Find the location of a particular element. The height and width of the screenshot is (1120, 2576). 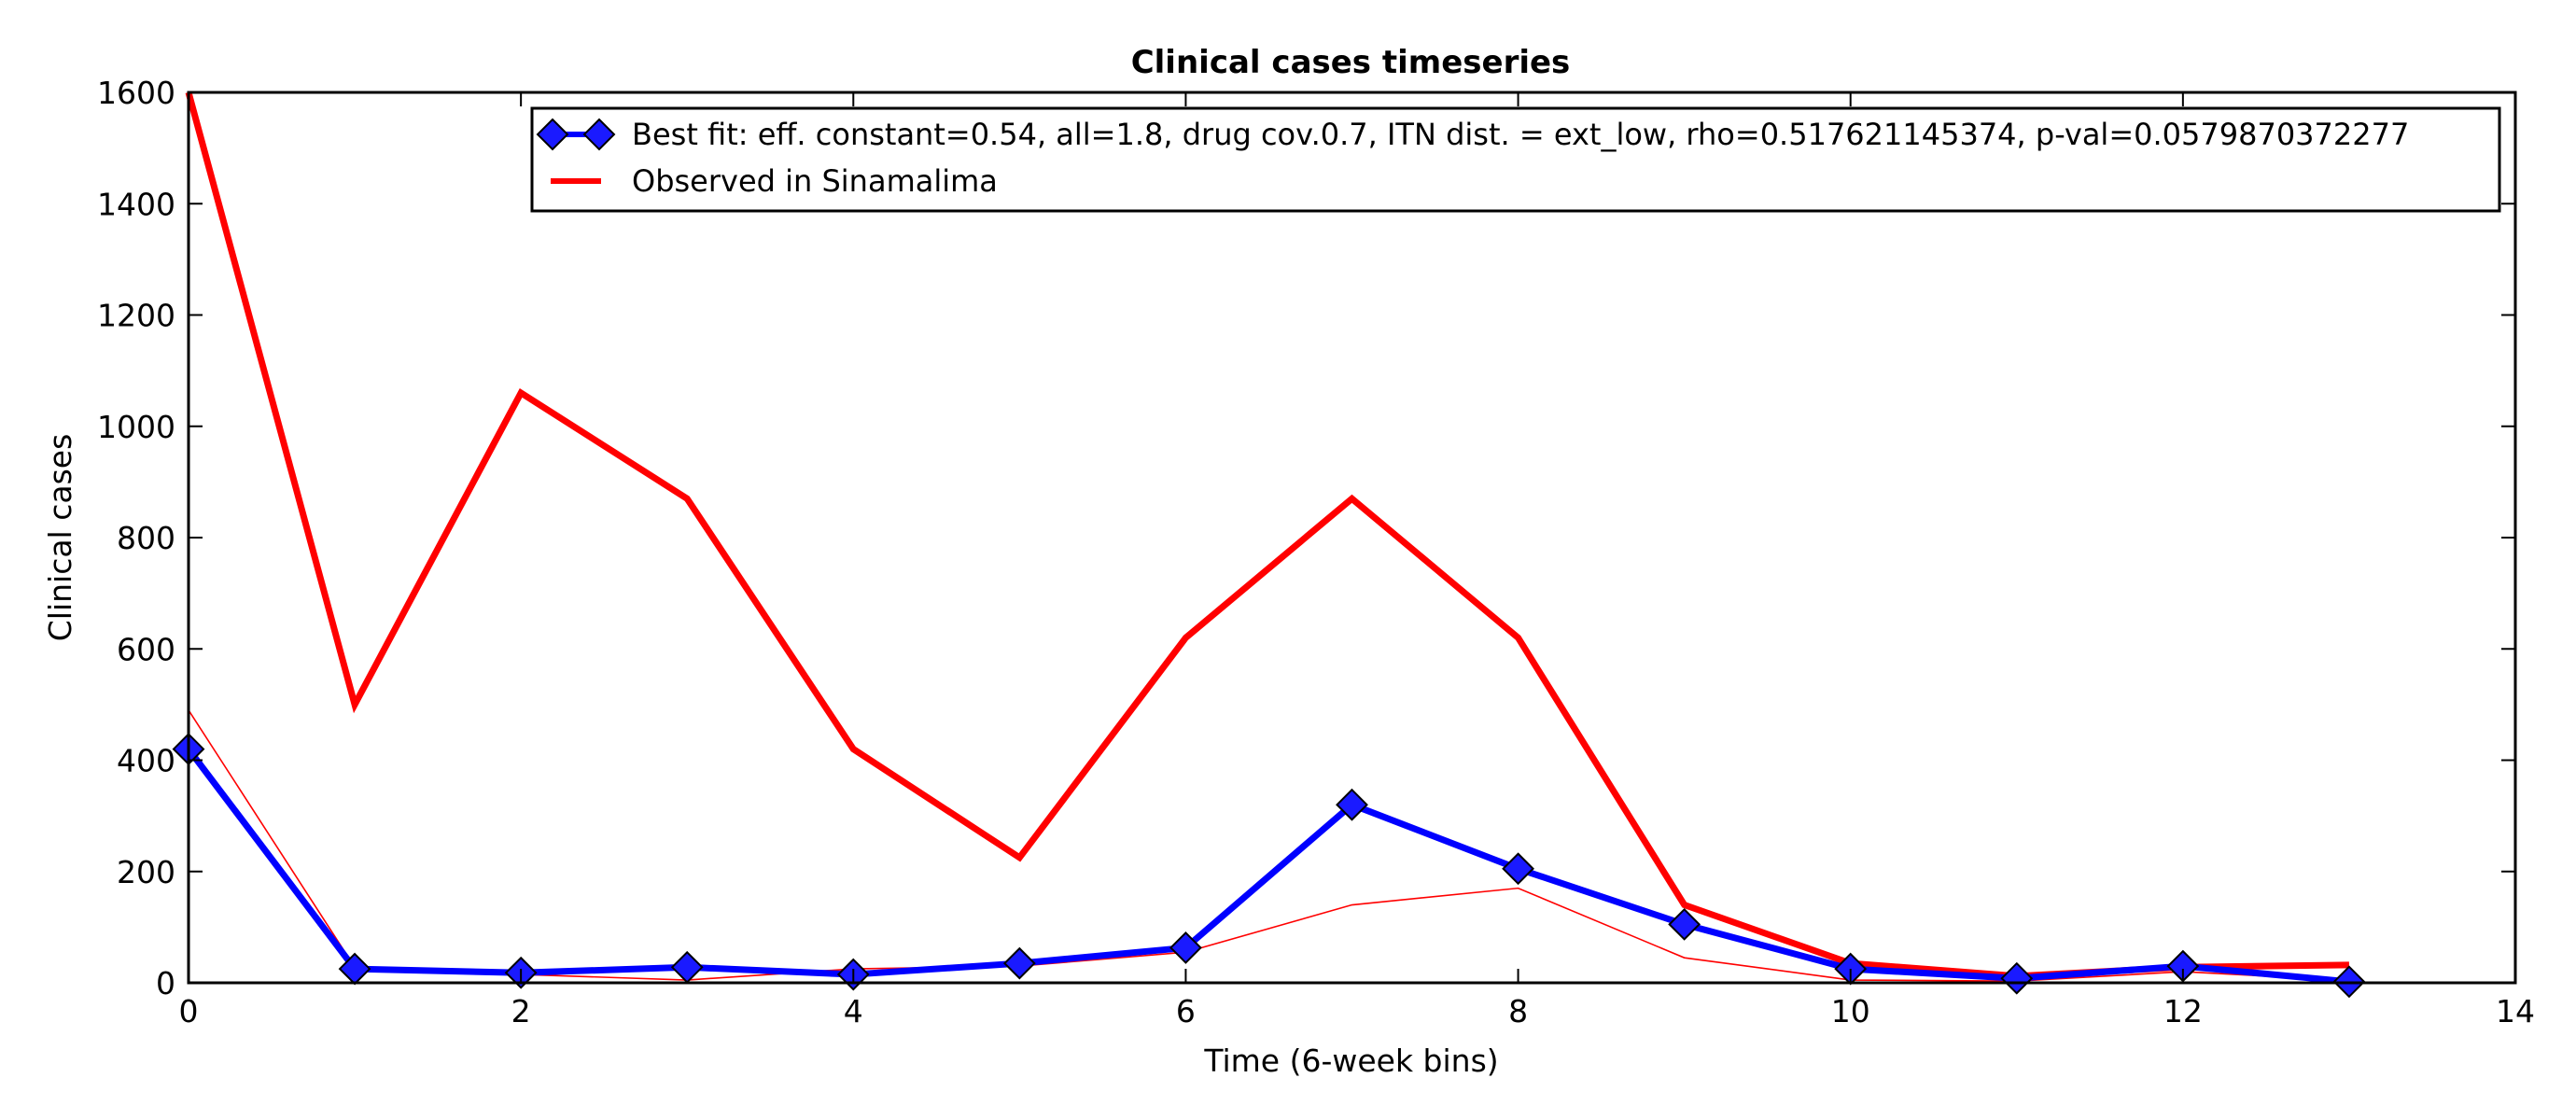

x-tick-label: 8 is located at coordinates (1518, 1011).